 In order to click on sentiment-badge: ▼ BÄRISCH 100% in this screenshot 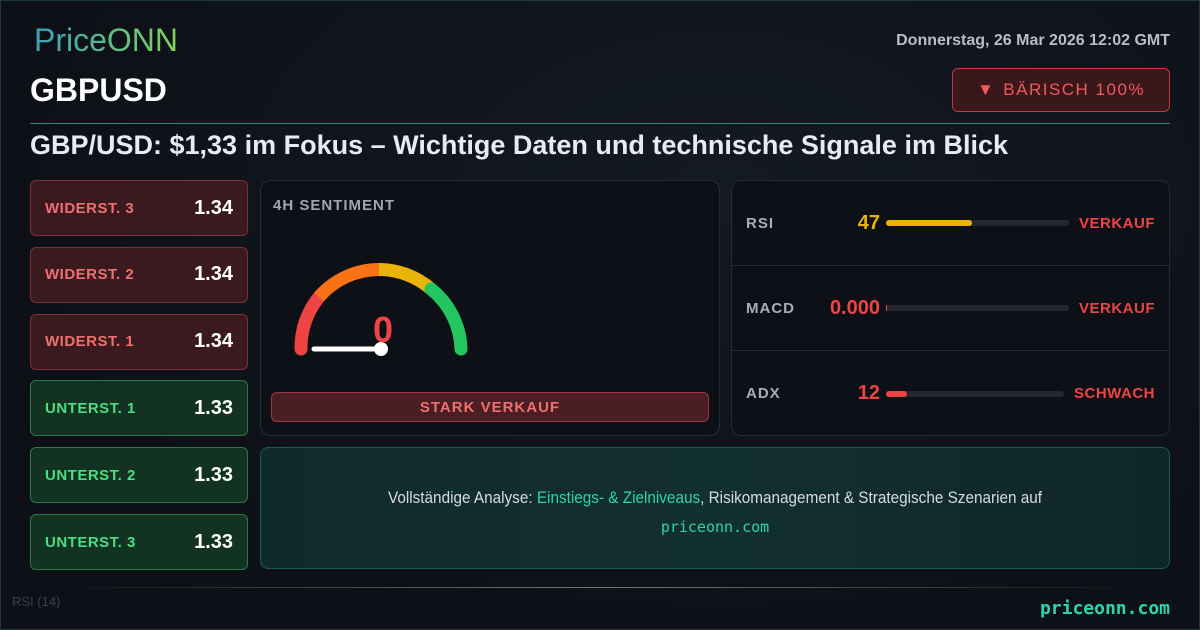, I will do `click(1061, 90)`.